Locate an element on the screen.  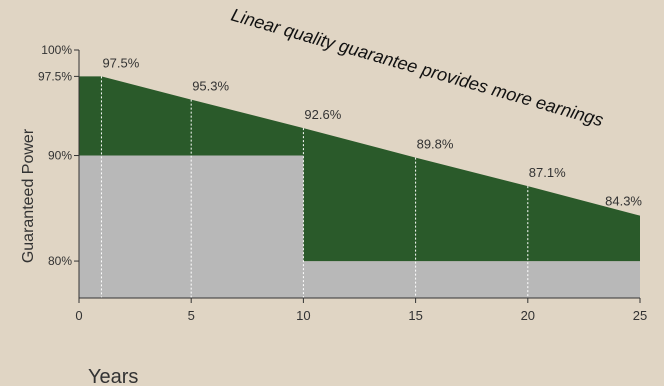
x-tick-label: 15 is located at coordinates (415, 315).